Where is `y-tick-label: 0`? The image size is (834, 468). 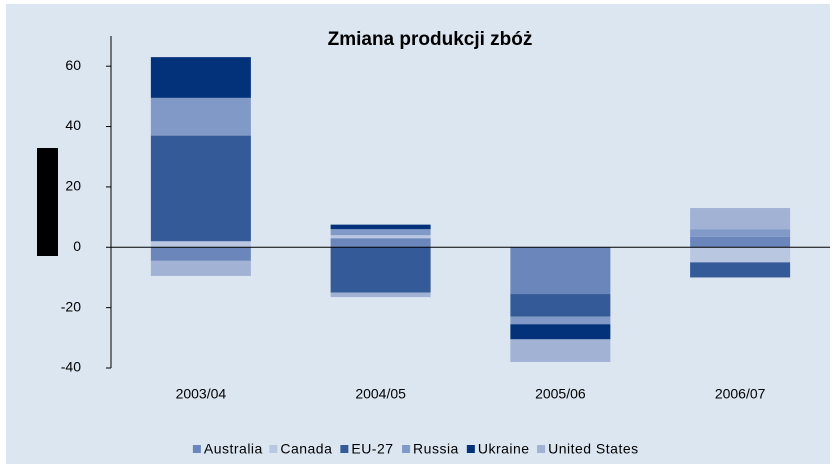 y-tick-label: 0 is located at coordinates (77, 246).